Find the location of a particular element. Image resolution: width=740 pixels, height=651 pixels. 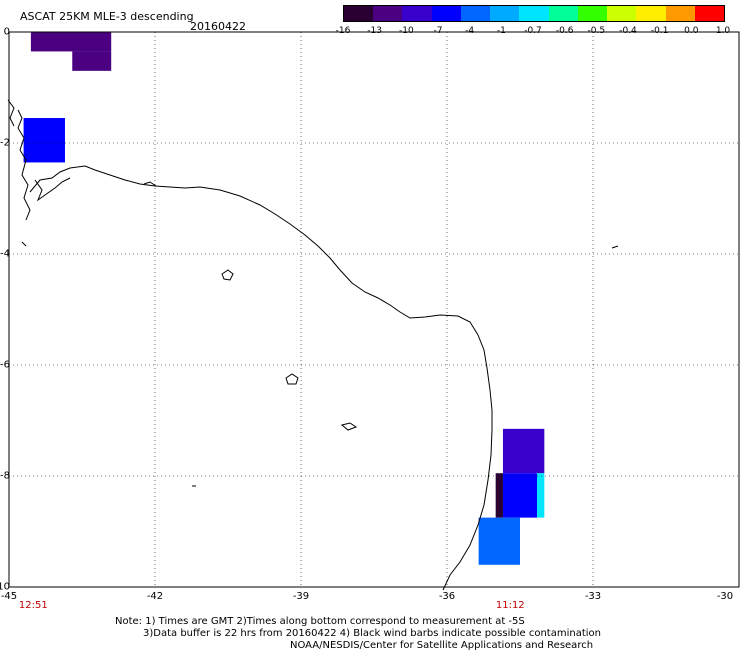

colorbar-tick-label: -7 is located at coordinates (438, 31).